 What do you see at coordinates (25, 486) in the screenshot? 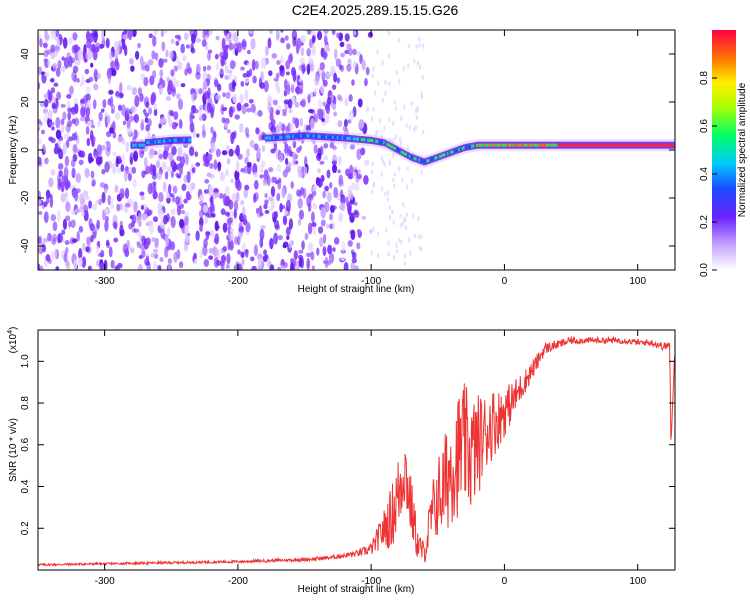
I see `y-tick-label: 0.4` at bounding box center [25, 486].